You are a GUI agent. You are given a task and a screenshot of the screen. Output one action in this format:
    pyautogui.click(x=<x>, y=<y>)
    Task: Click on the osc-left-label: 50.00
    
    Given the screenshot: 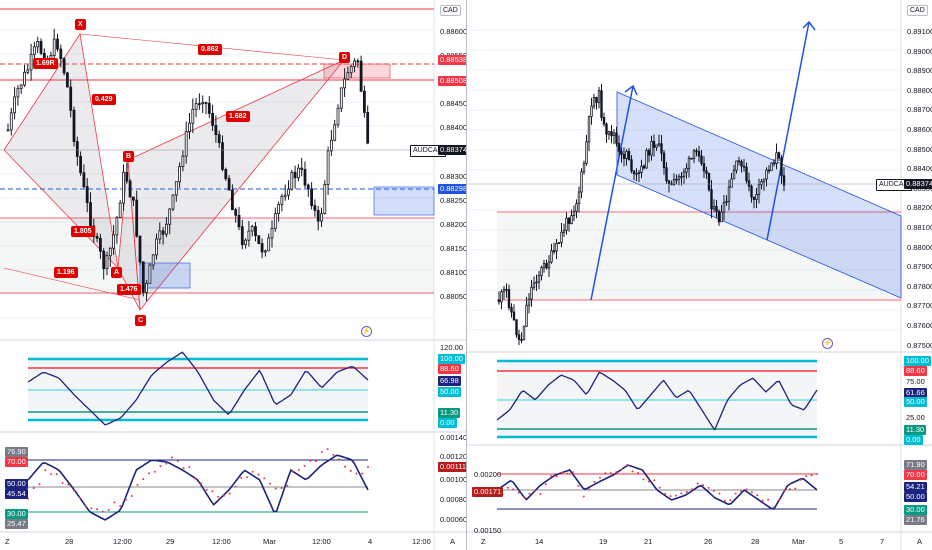 What is the action you would take?
    pyautogui.click(x=16, y=484)
    